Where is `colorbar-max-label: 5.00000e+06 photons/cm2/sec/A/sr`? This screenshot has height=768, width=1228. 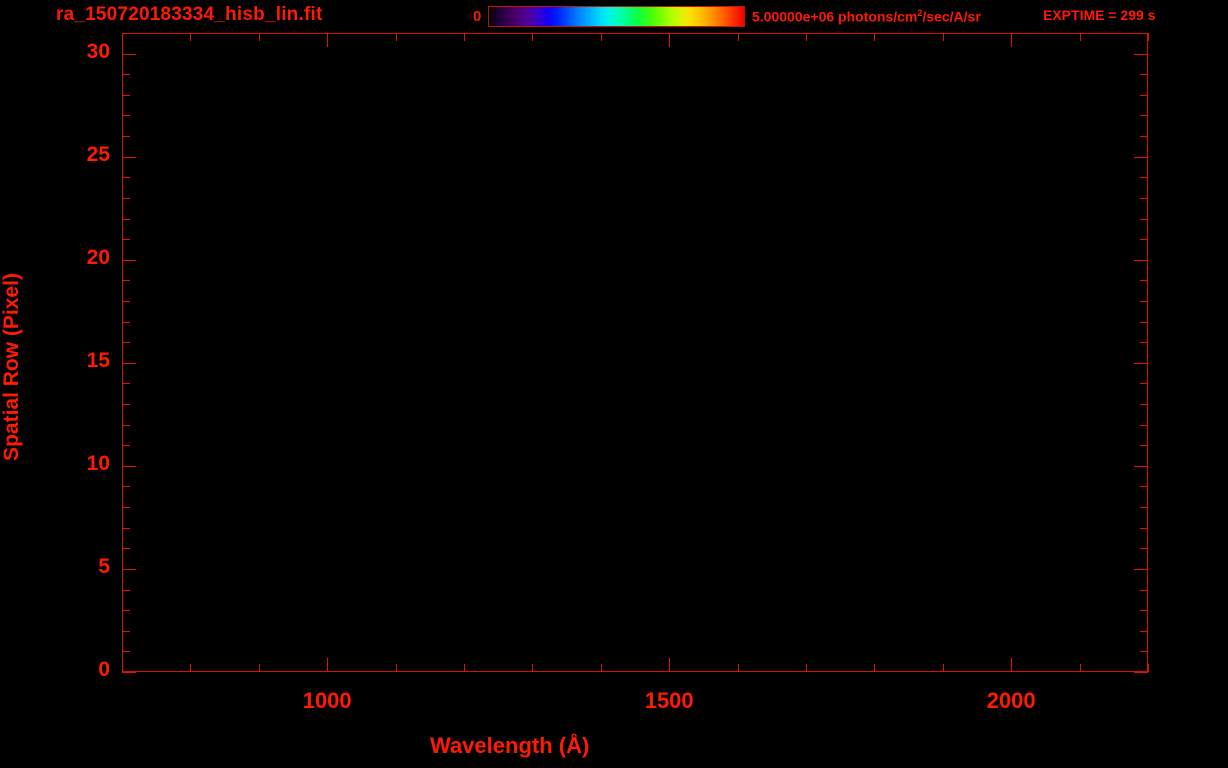
colorbar-max-label: 5.00000e+06 photons/cm2/sec/A/sr is located at coordinates (866, 16).